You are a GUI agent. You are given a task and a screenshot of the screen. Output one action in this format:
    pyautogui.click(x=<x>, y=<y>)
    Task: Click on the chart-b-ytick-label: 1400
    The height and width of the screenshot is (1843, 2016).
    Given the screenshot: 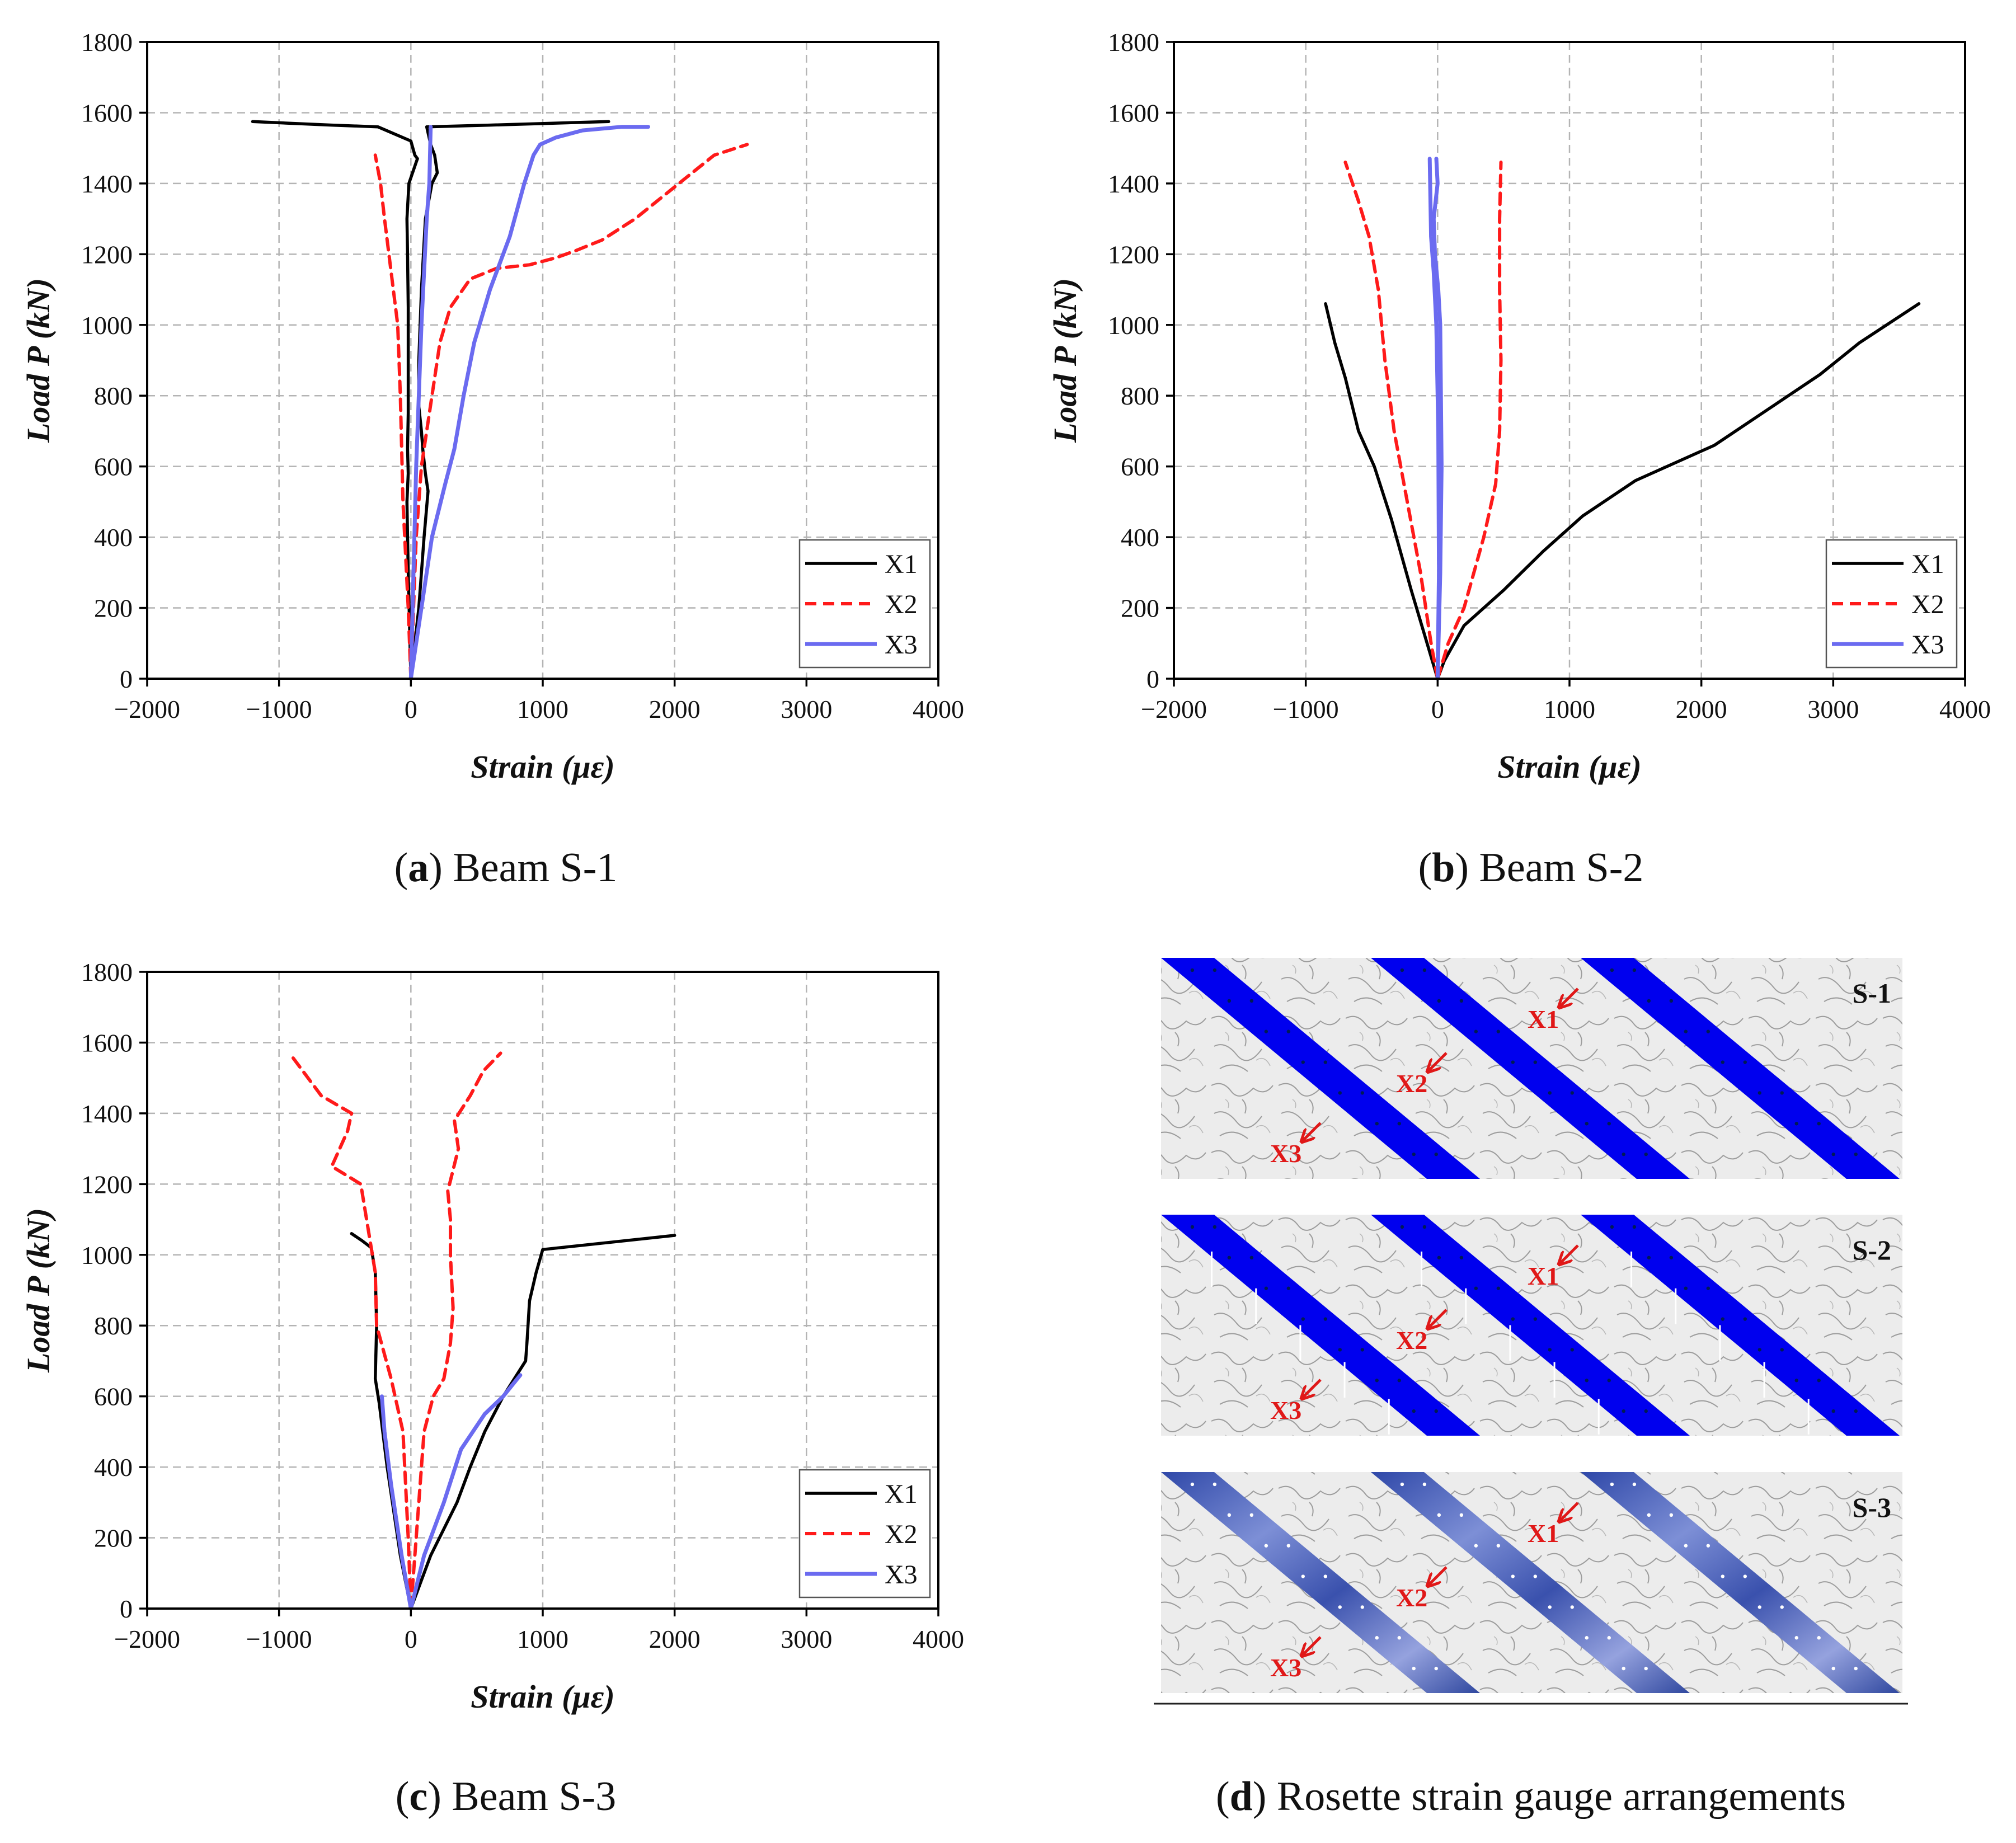 What is the action you would take?
    pyautogui.click(x=1133, y=184)
    